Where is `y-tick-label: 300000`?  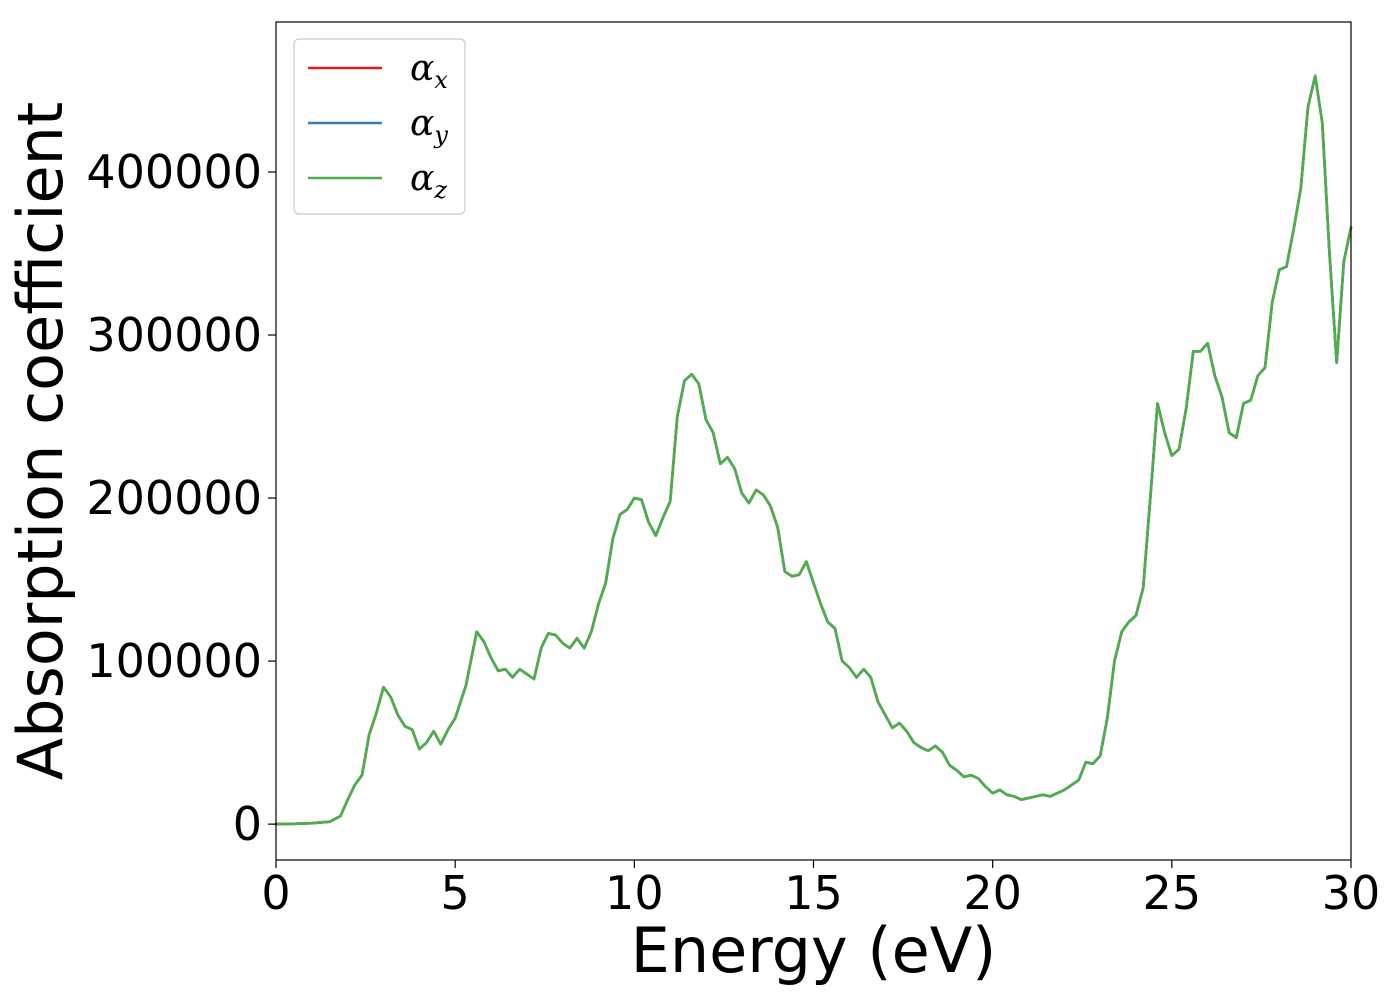 y-tick-label: 300000 is located at coordinates (174, 335).